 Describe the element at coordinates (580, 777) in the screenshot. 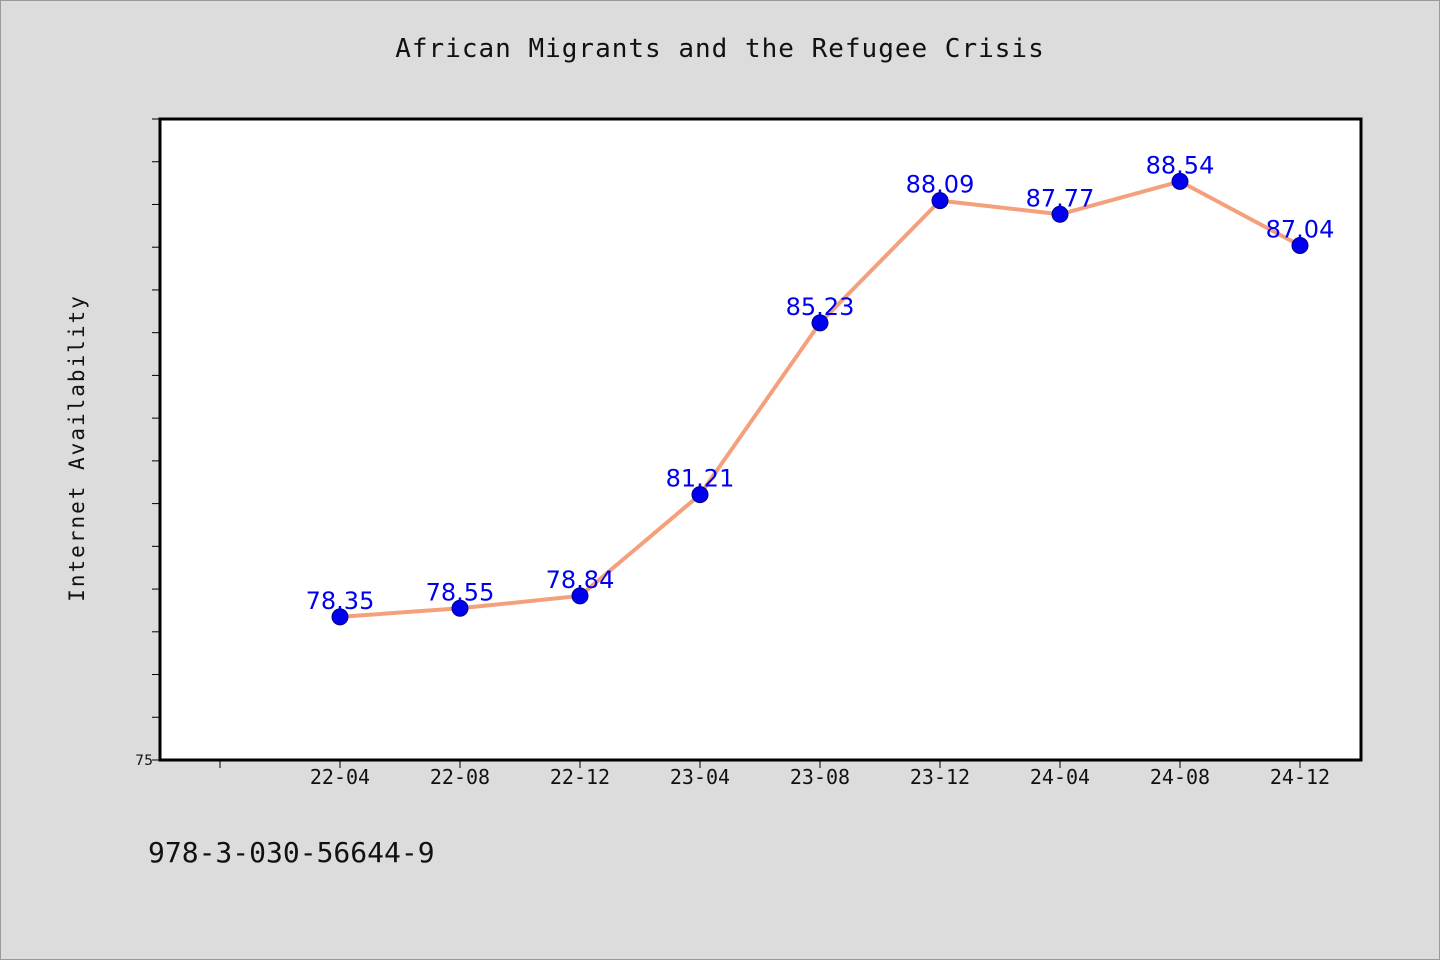

I see `x-tick-label: 22-12` at that location.